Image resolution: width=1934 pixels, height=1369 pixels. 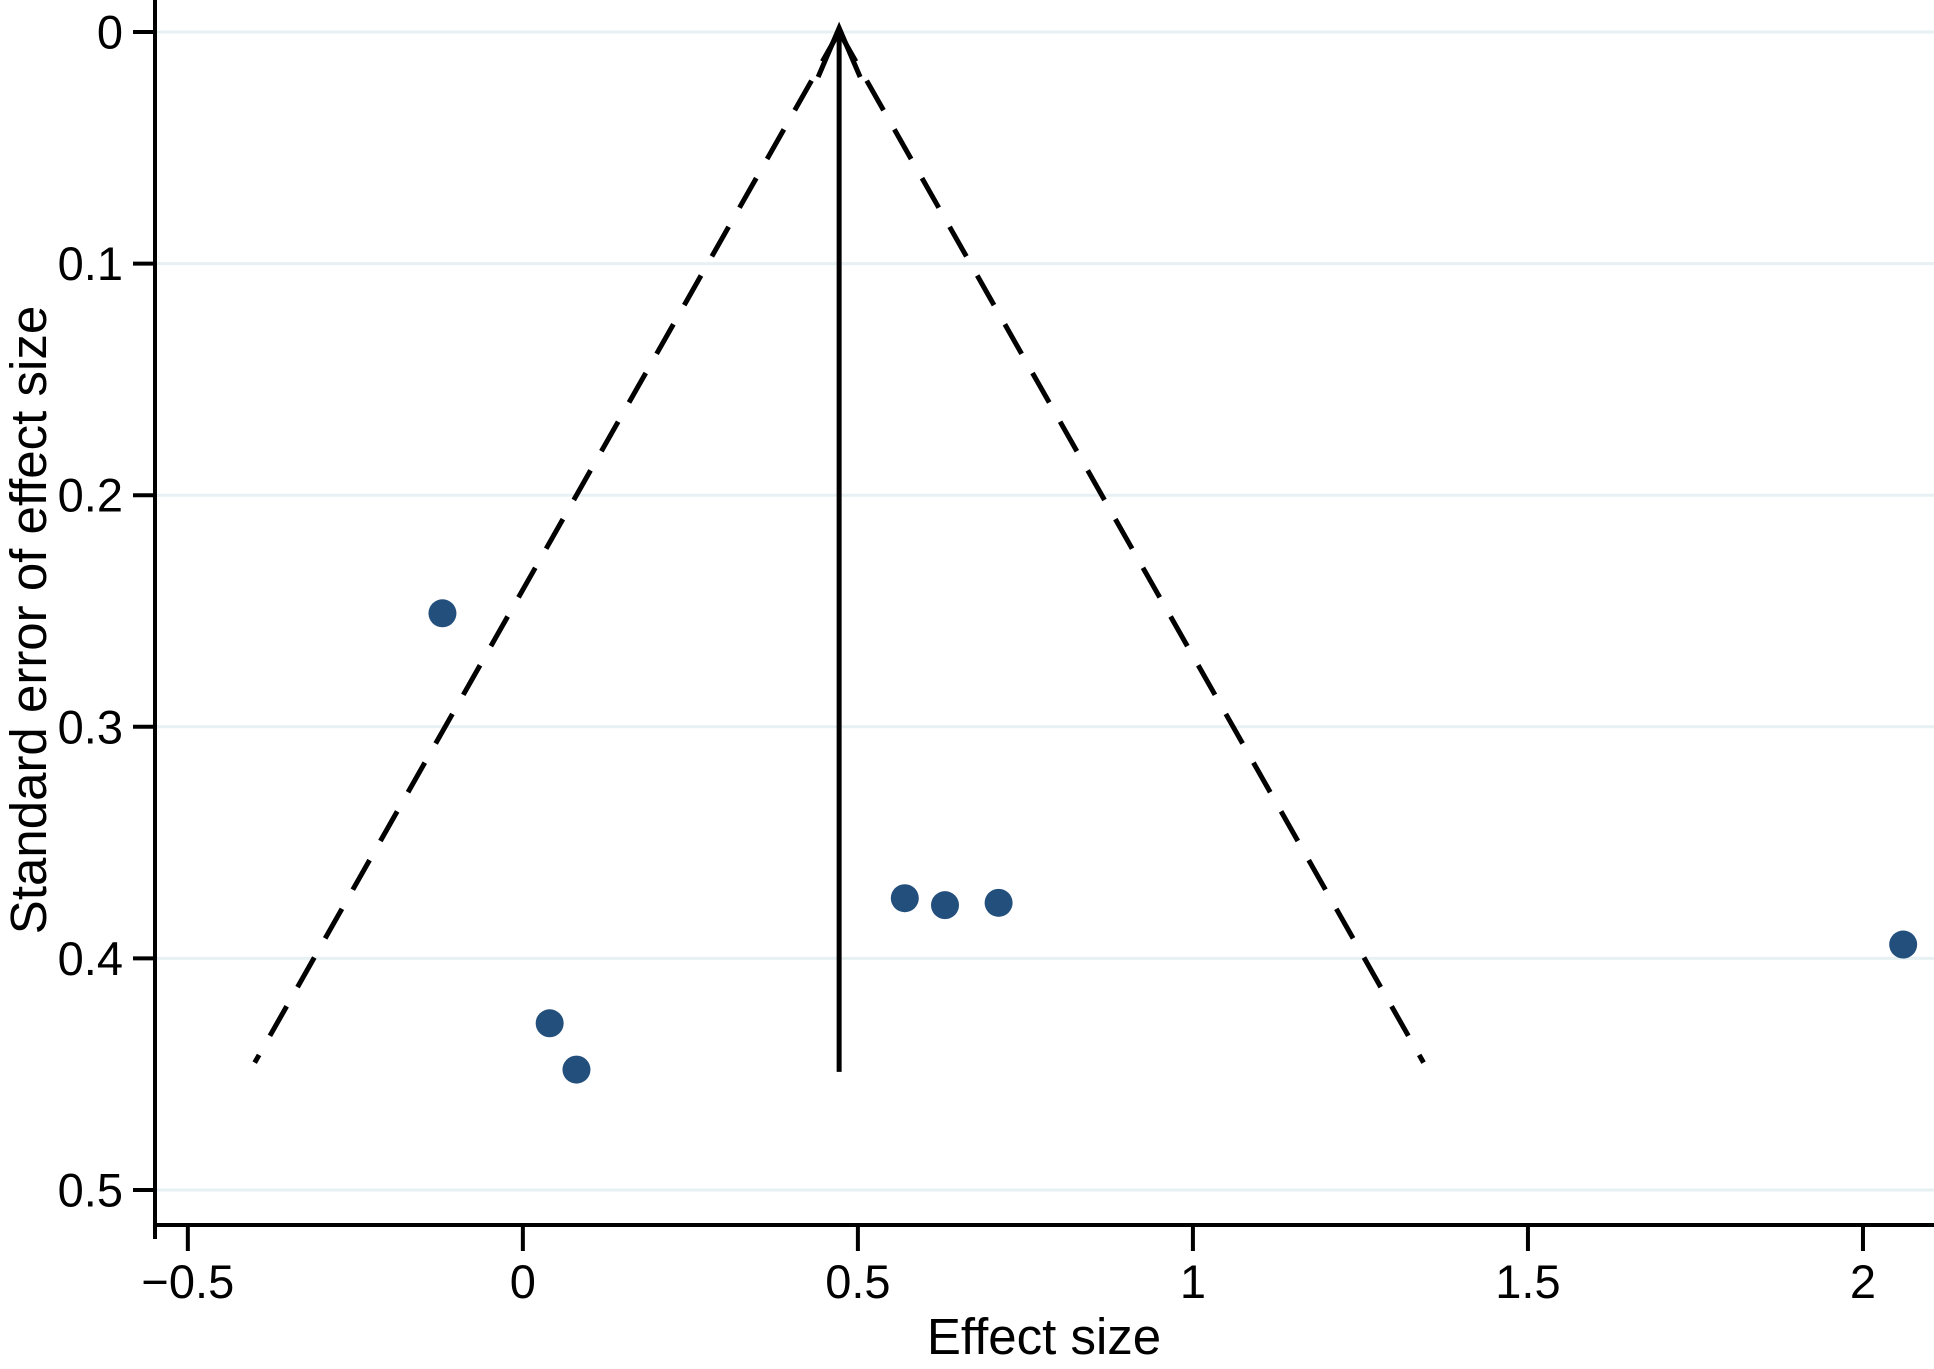 What do you see at coordinates (523, 1281) in the screenshot?
I see `x-tick-label: 0` at bounding box center [523, 1281].